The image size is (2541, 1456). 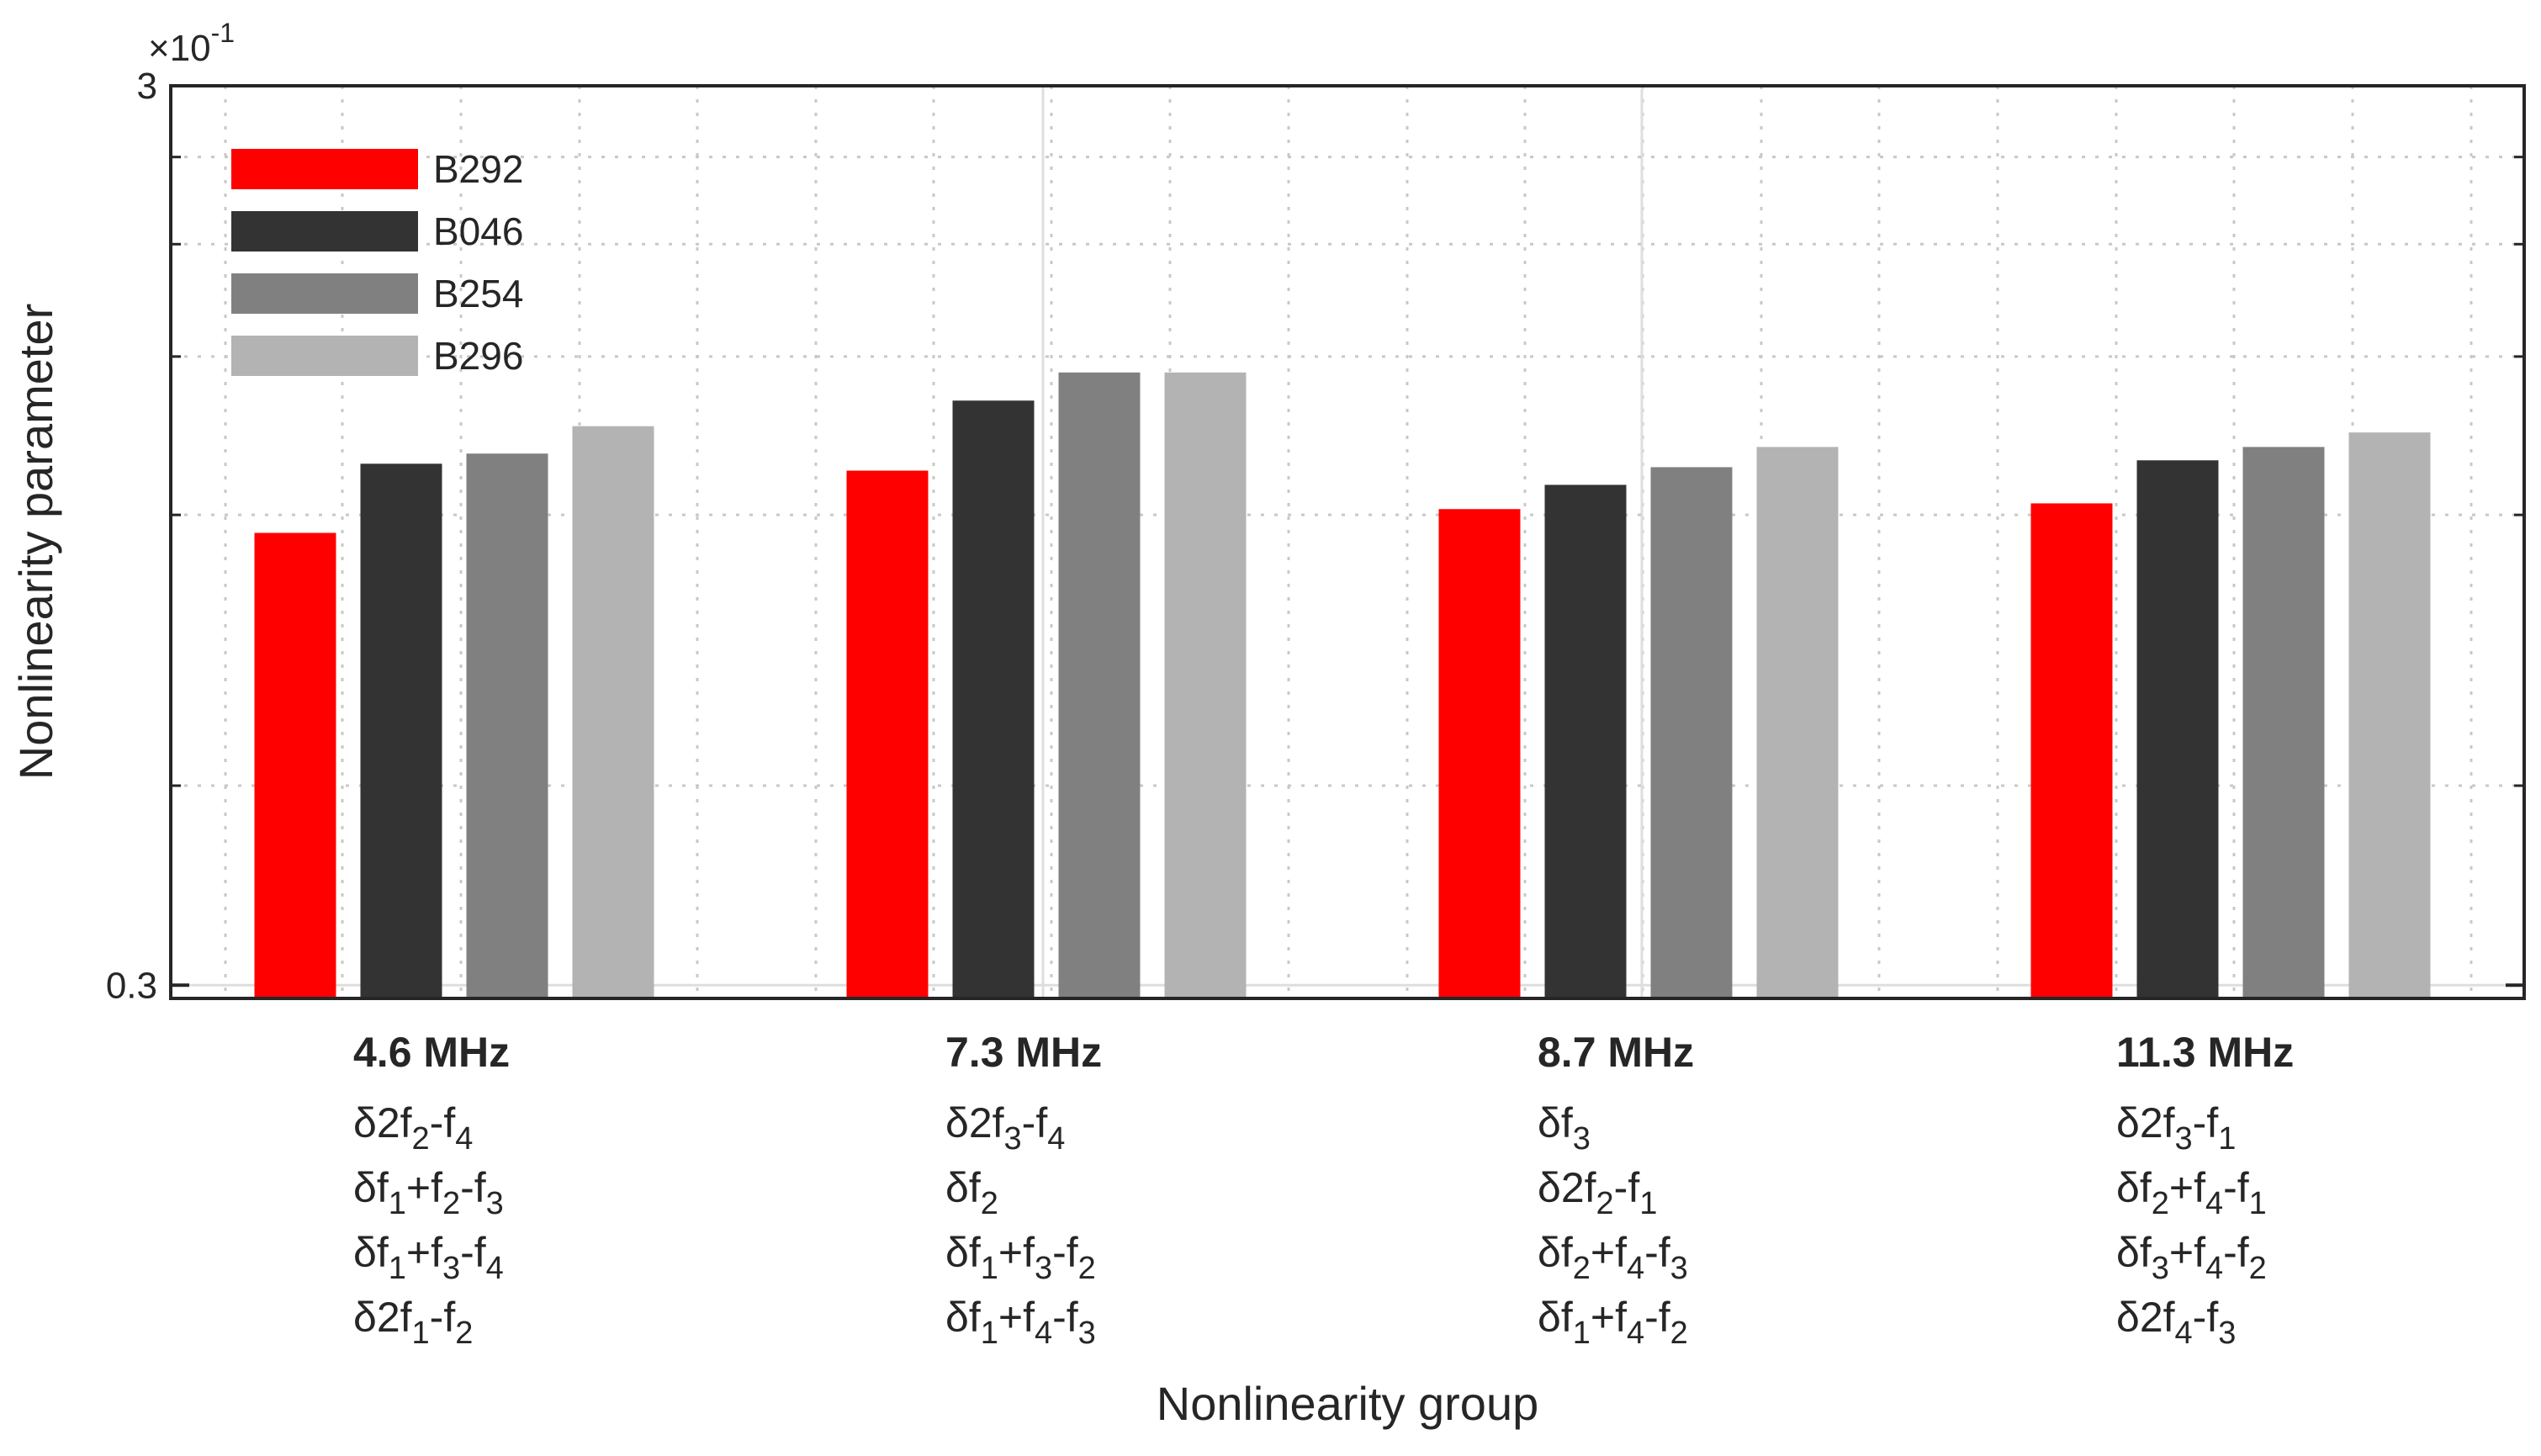 I want to click on y-exponent-label: ×10⁻¹, so click(x=191, y=43).